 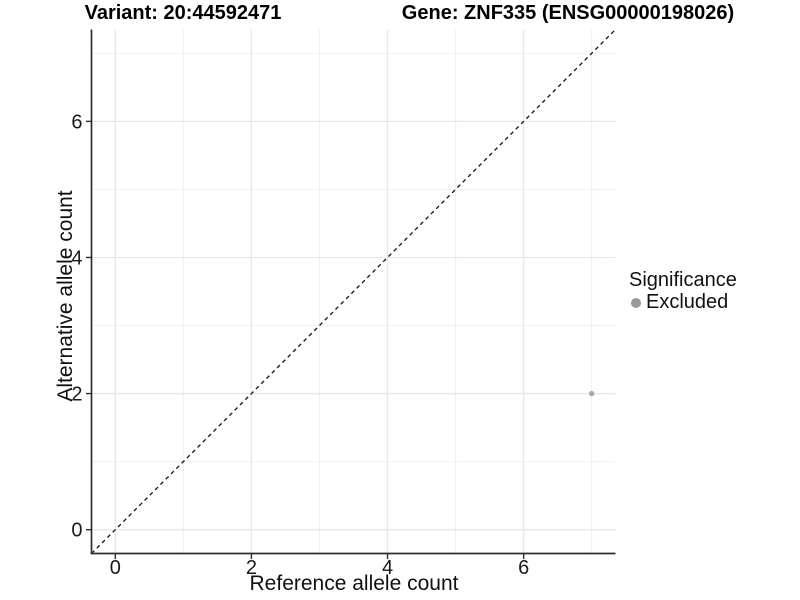 I want to click on chart-title-variant: Variant: 20:44592471, so click(x=183, y=13).